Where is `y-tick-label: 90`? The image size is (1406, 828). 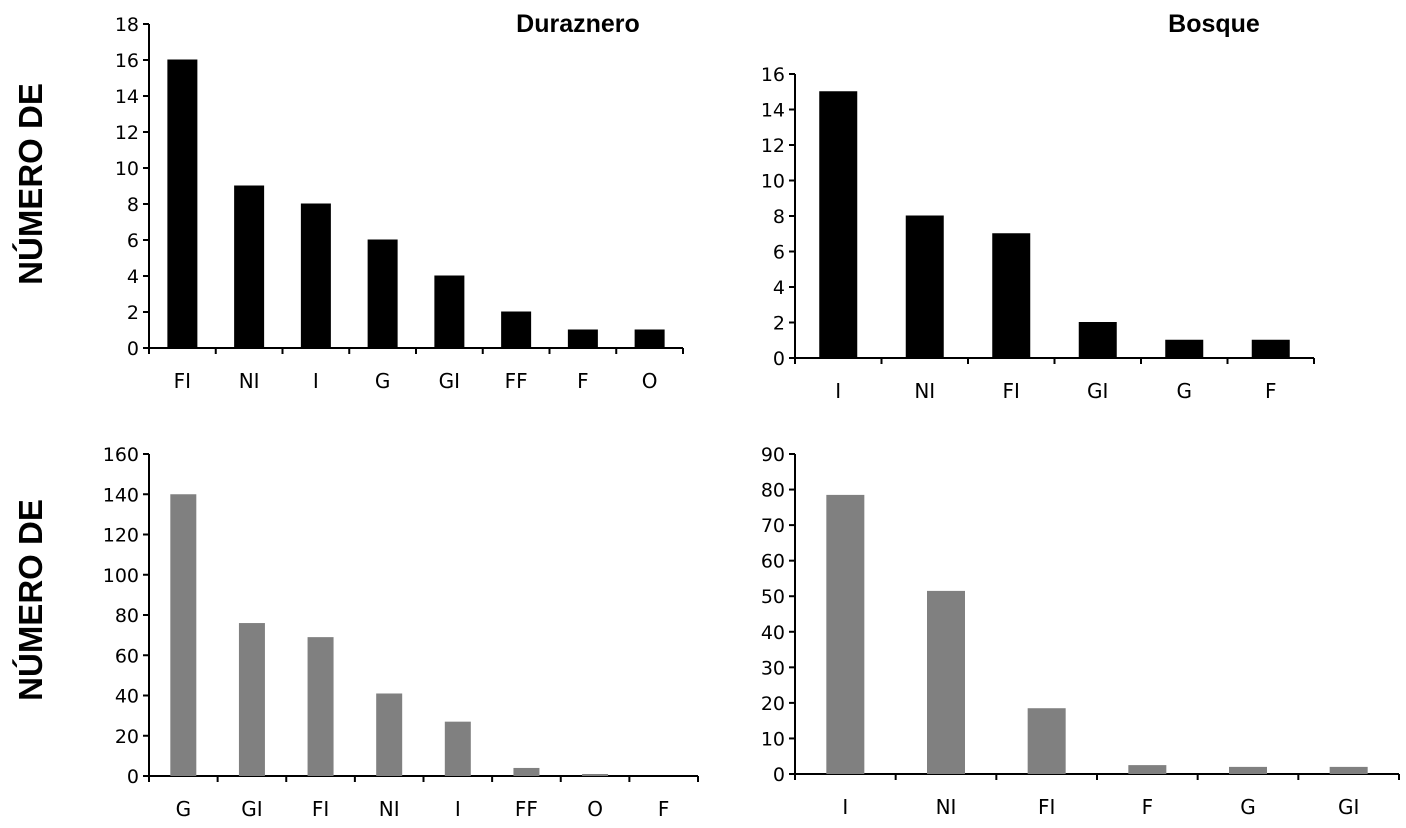
y-tick-label: 90 is located at coordinates (773, 455).